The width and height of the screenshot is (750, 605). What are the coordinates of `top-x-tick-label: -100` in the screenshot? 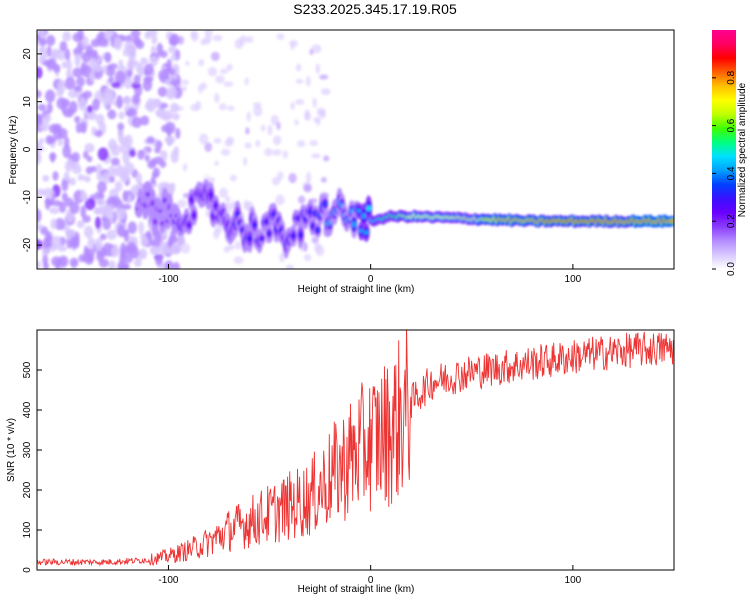 It's located at (168, 279).